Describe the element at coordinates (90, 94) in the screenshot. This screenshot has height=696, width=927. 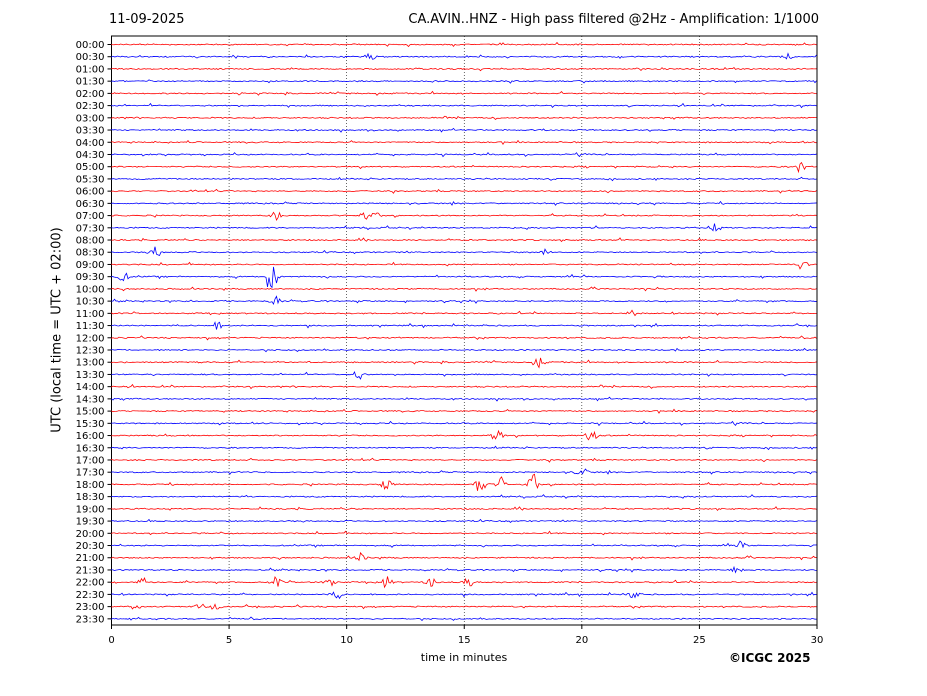
I see `y-tick-label: 02:00` at that location.